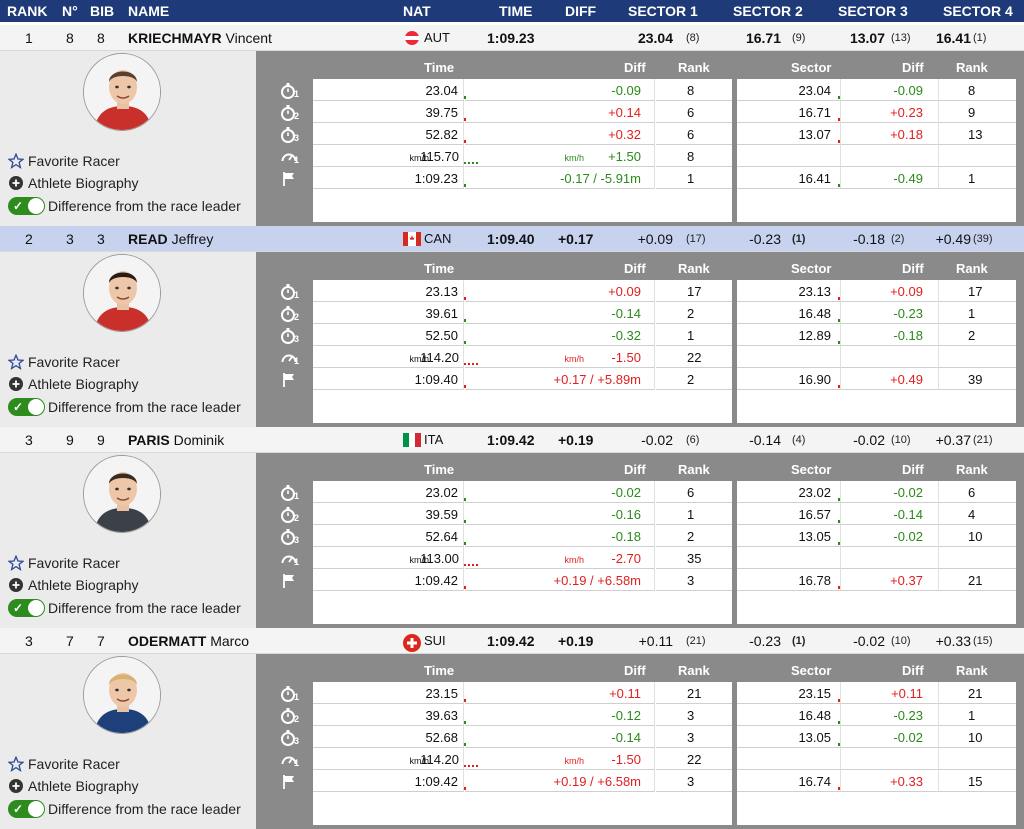 The image size is (1024, 829). I want to click on sector-time: 13.05, so click(814, 737).